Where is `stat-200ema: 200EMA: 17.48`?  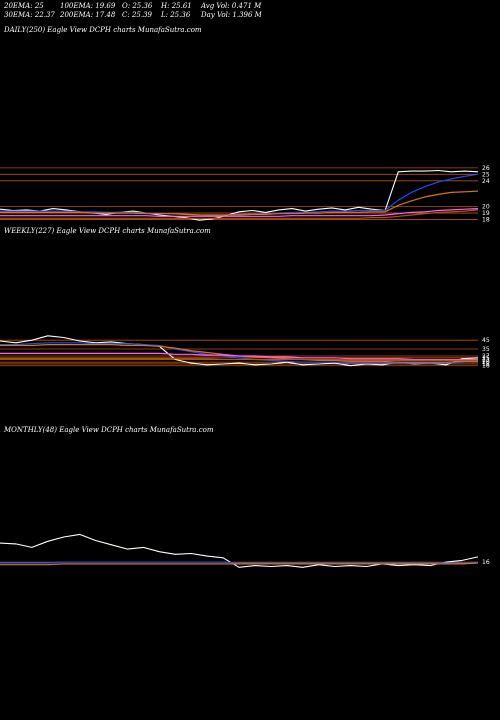 stat-200ema: 200EMA: 17.48 is located at coordinates (88, 15).